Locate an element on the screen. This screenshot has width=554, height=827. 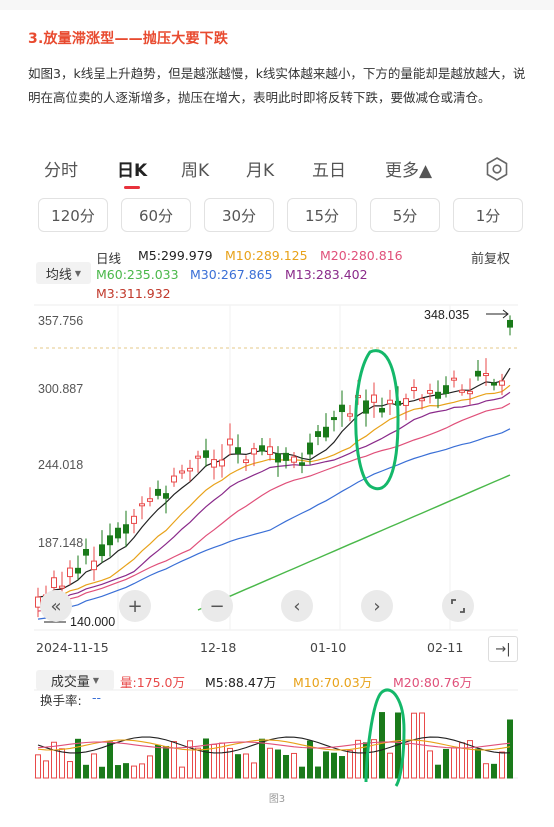
volume-bars is located at coordinates (274, 745).